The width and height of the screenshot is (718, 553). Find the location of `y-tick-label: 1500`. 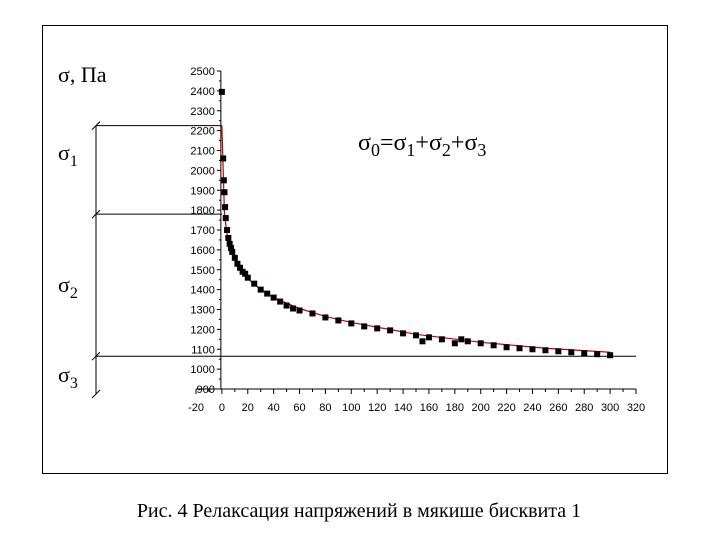

y-tick-label: 1500 is located at coordinates (202, 271).